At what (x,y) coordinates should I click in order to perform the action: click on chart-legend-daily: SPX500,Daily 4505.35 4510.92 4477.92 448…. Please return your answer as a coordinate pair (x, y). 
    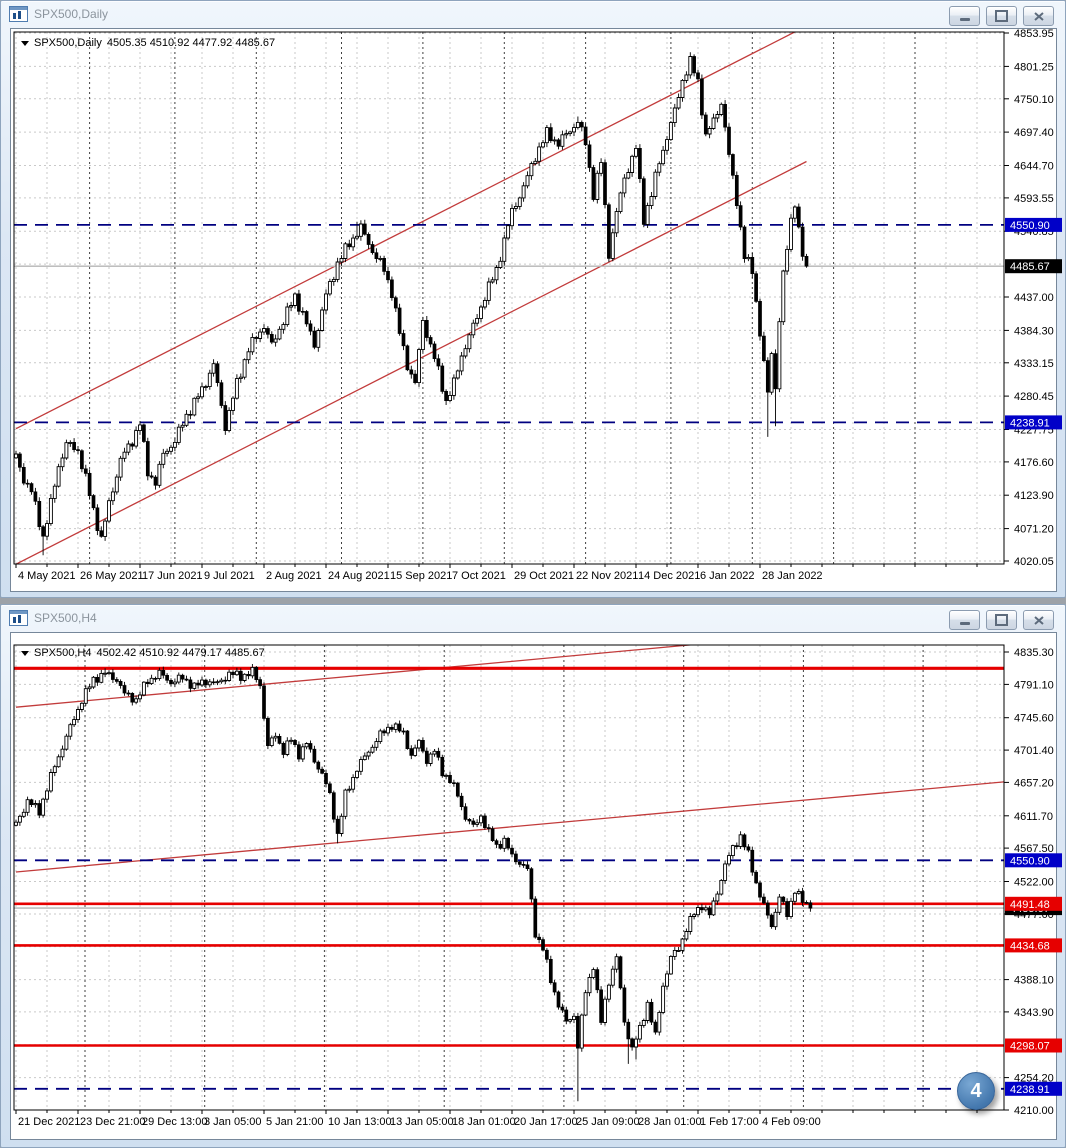
    Looking at the image, I should click on (148, 43).